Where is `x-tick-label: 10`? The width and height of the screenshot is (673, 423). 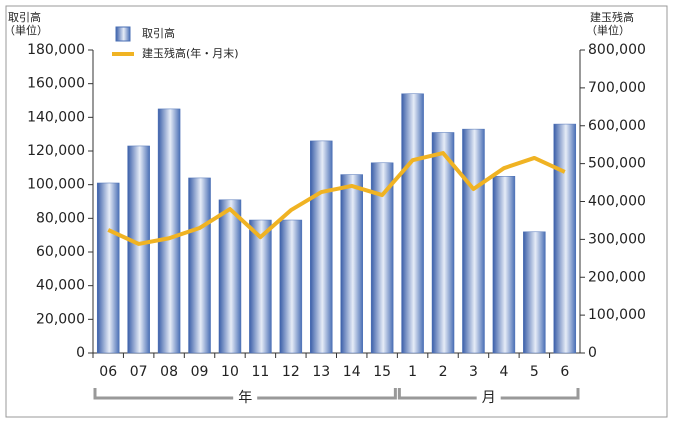
x-tick-label: 10 is located at coordinates (230, 372).